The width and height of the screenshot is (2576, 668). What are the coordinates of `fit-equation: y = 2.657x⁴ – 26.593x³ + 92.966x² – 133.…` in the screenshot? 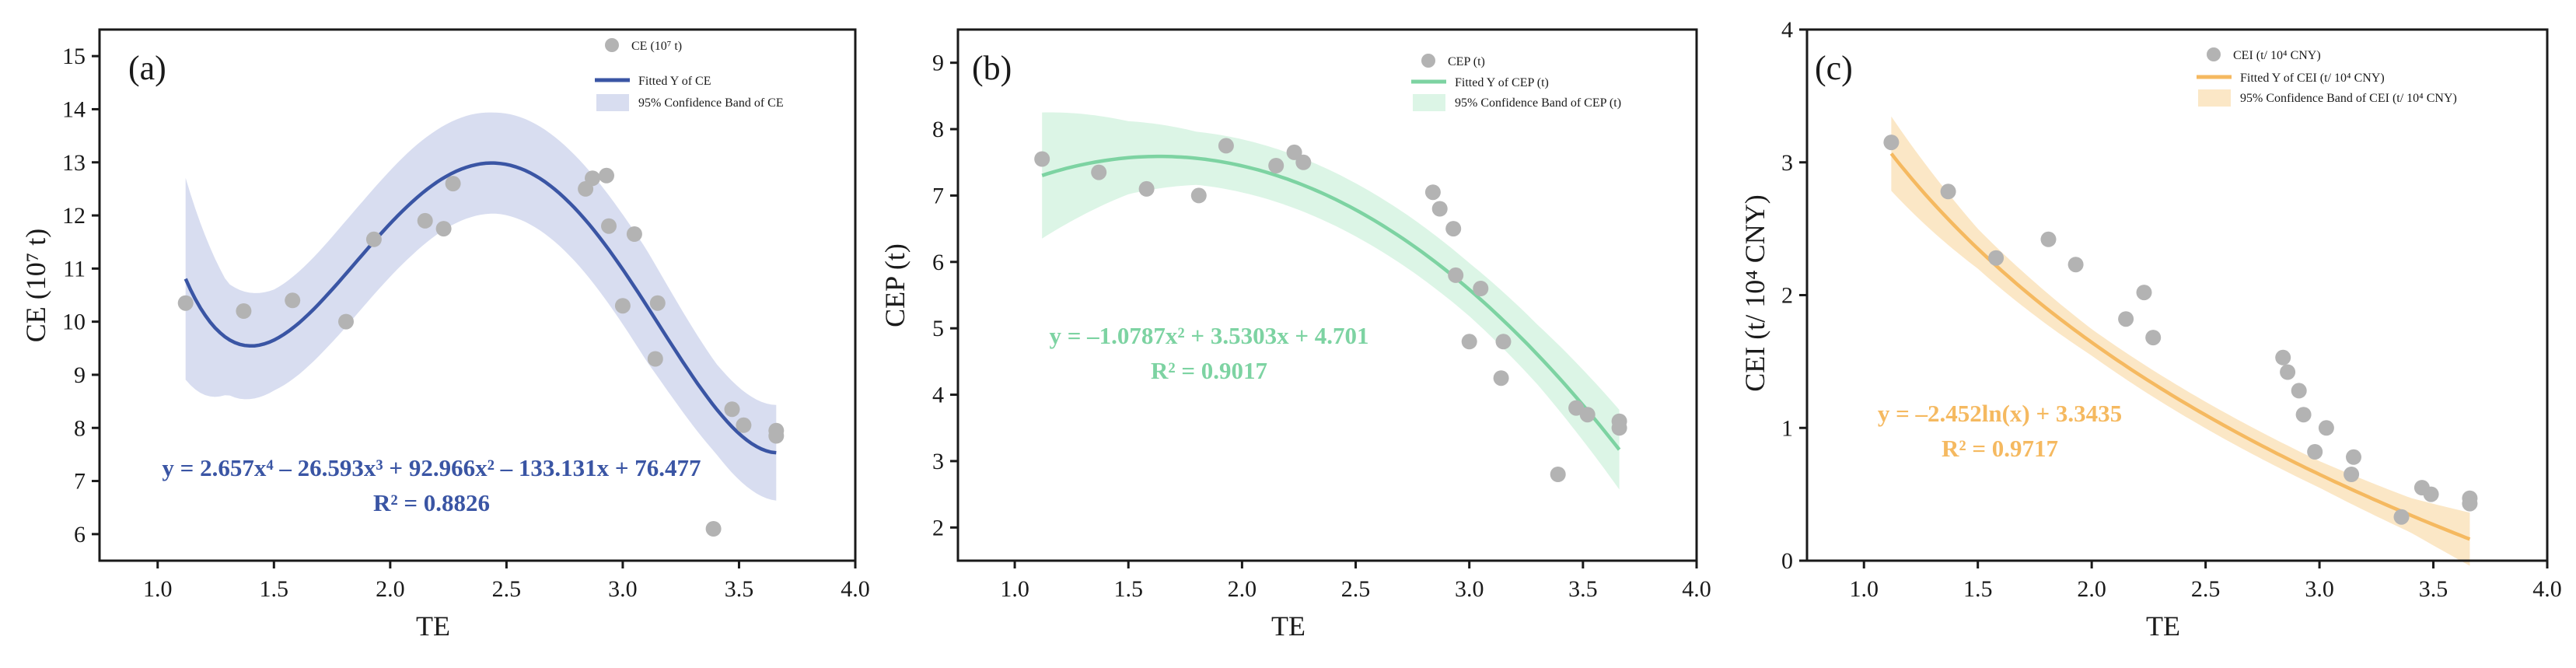 It's located at (431, 468).